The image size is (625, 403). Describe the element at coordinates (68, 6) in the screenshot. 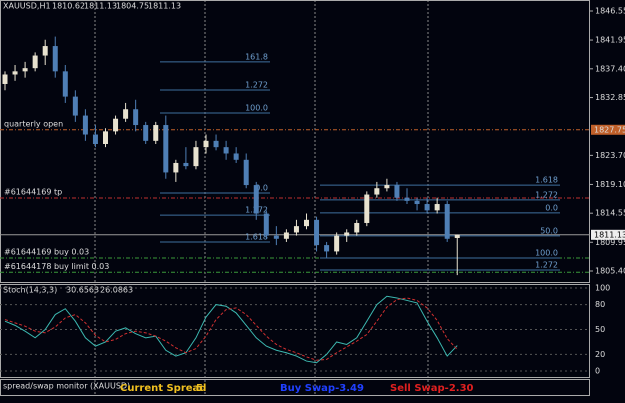

I see `header-value: 1810.62` at that location.